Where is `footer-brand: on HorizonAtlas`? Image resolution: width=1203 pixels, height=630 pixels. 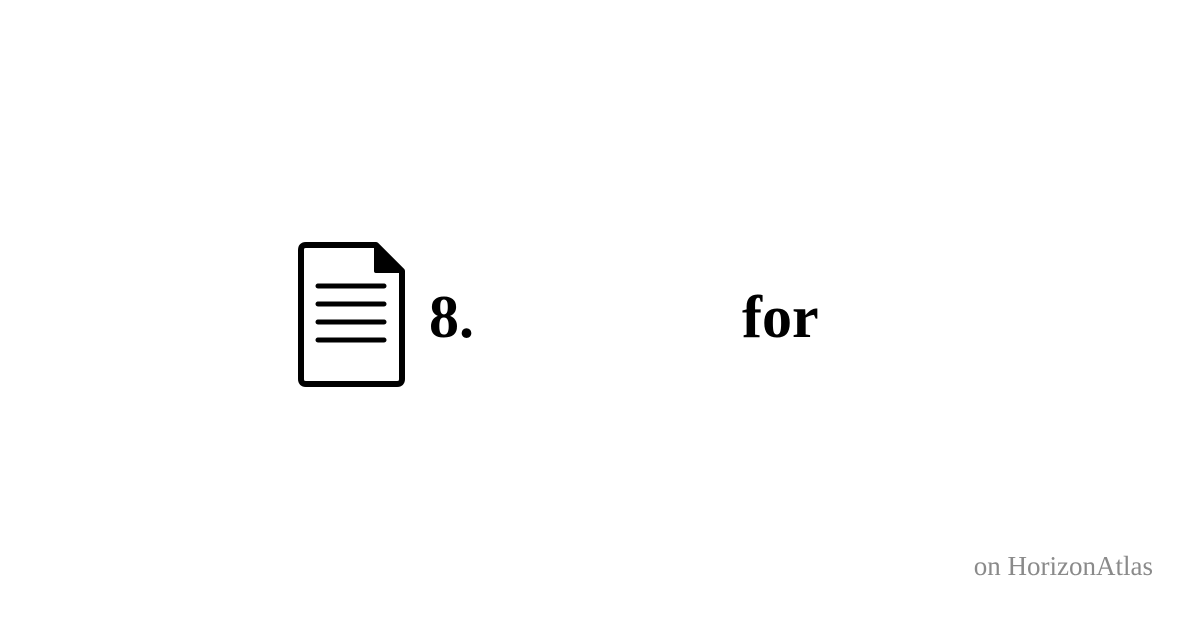 footer-brand: on HorizonAtlas is located at coordinates (1063, 566).